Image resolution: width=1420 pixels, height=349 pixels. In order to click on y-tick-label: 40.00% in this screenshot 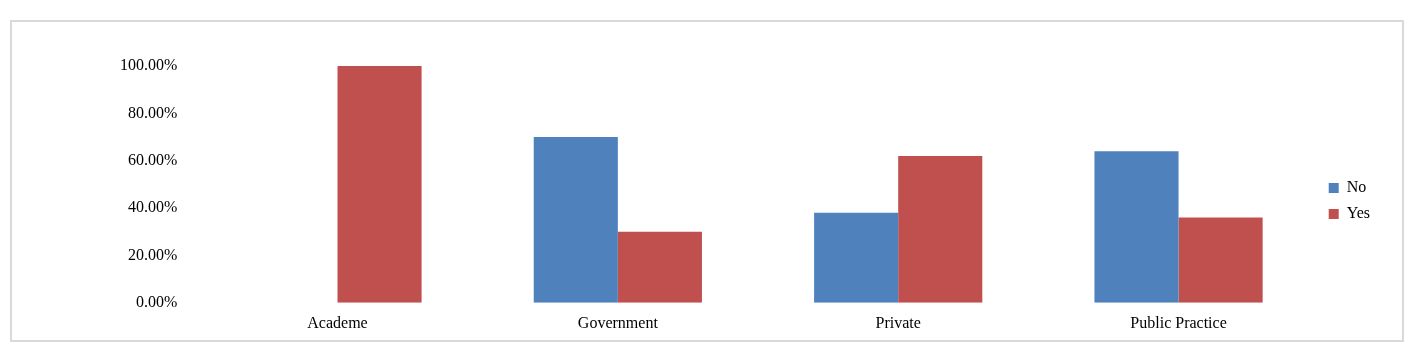, I will do `click(153, 207)`.